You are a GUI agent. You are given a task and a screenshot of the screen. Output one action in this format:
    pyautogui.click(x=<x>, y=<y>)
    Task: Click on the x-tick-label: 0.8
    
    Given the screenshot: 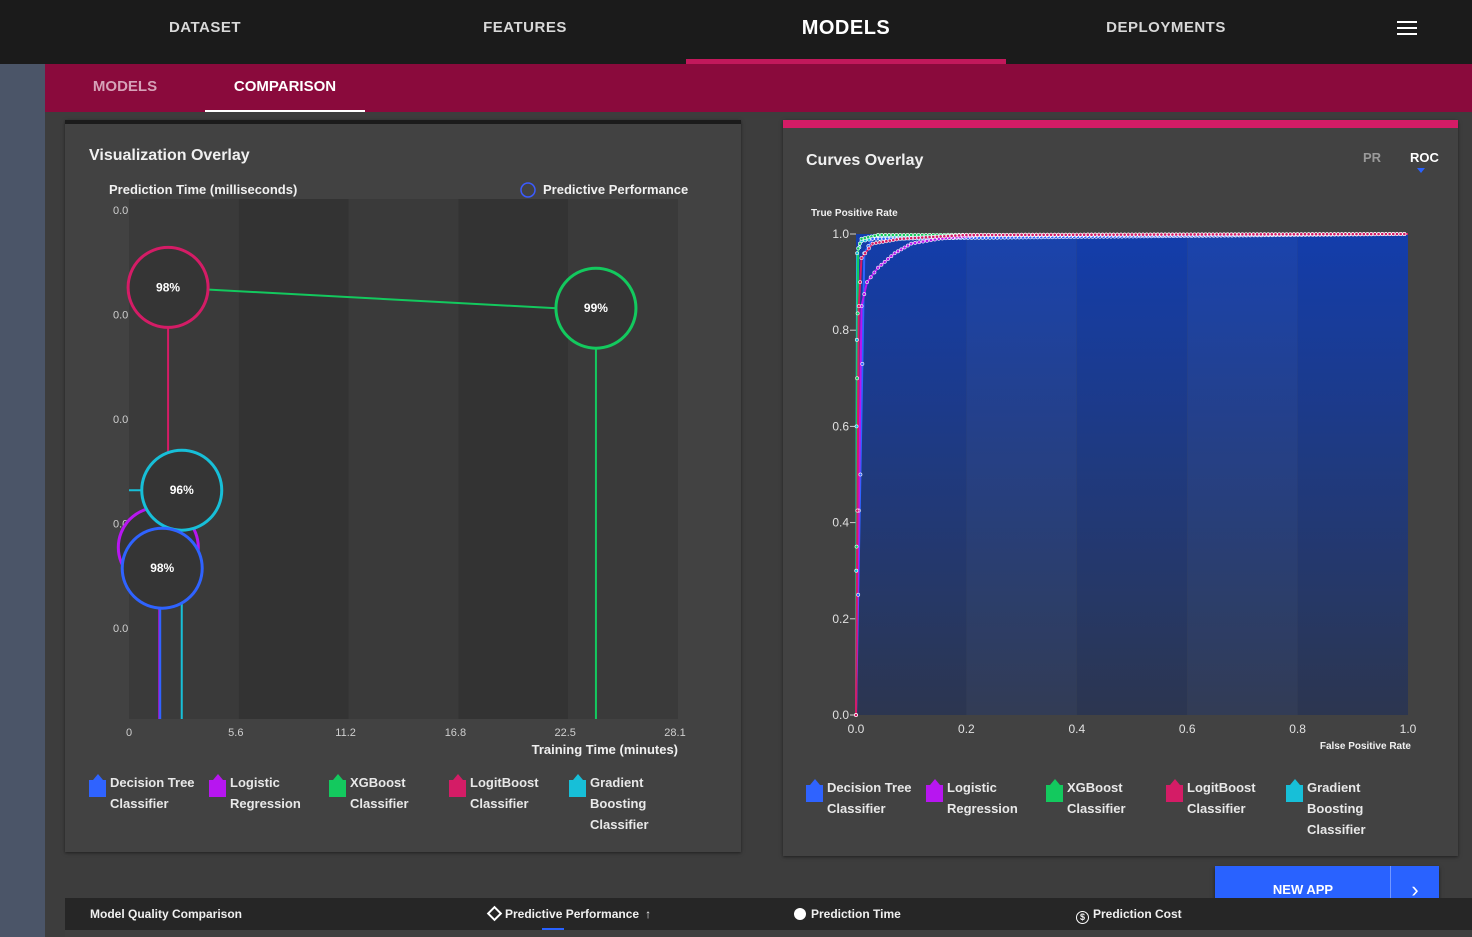 What is the action you would take?
    pyautogui.click(x=1297, y=729)
    